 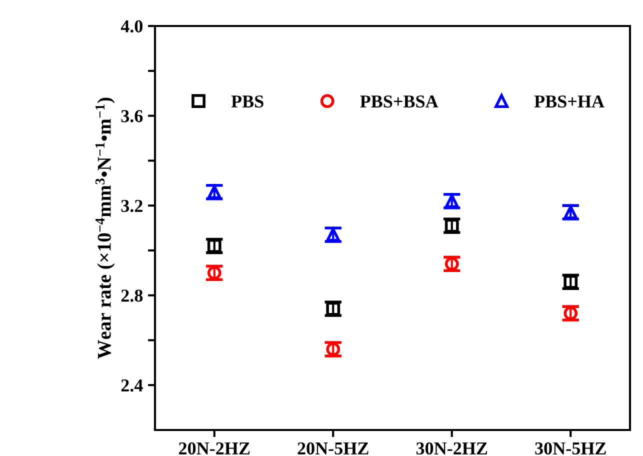 What do you see at coordinates (247, 101) in the screenshot?
I see `legend-label: PBS` at bounding box center [247, 101].